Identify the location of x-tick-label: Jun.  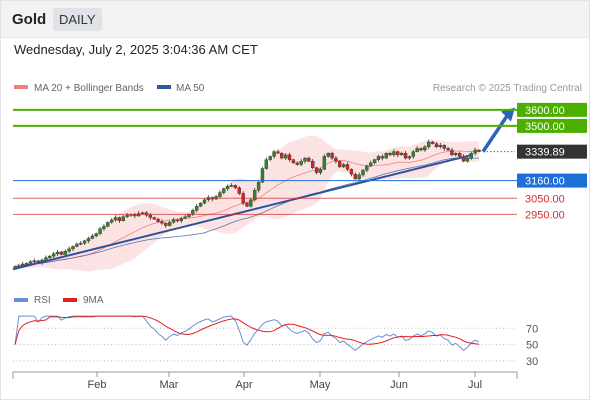
(399, 385).